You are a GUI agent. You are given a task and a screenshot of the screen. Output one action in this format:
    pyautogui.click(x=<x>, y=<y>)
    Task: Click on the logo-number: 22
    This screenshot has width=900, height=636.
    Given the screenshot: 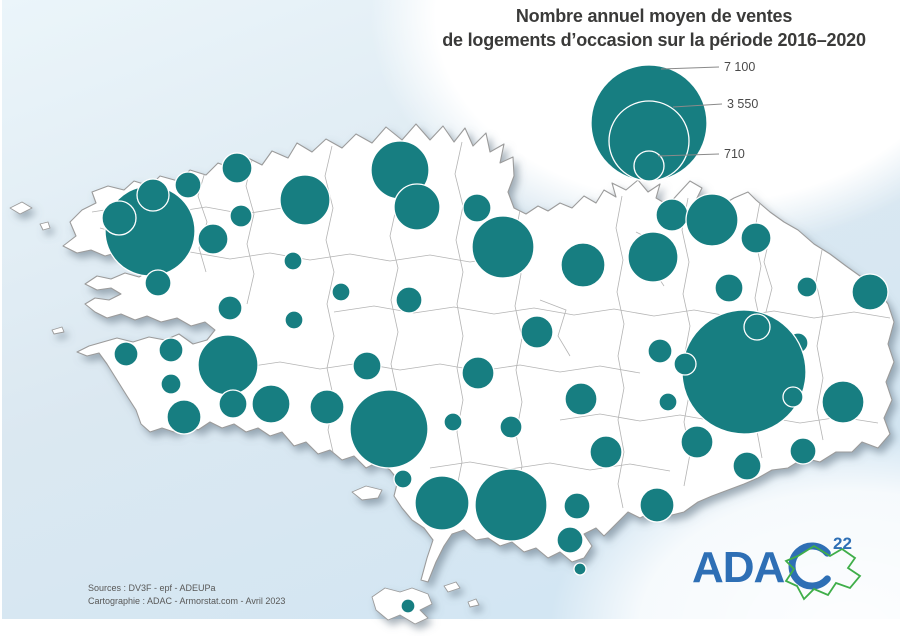 What is the action you would take?
    pyautogui.click(x=842, y=543)
    